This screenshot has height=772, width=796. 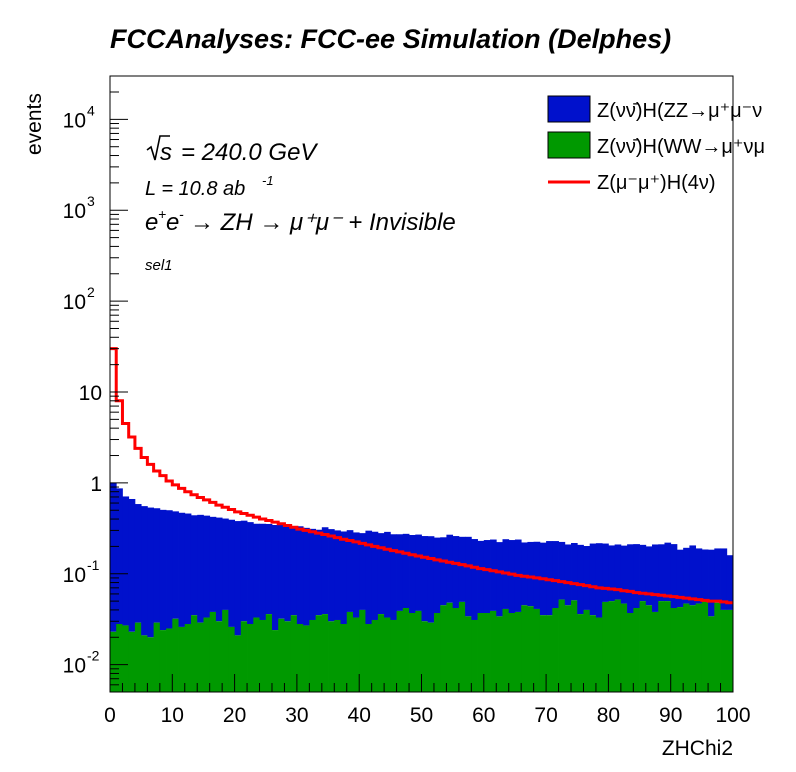 I want to click on x-tick-label: 0, so click(x=110, y=715).